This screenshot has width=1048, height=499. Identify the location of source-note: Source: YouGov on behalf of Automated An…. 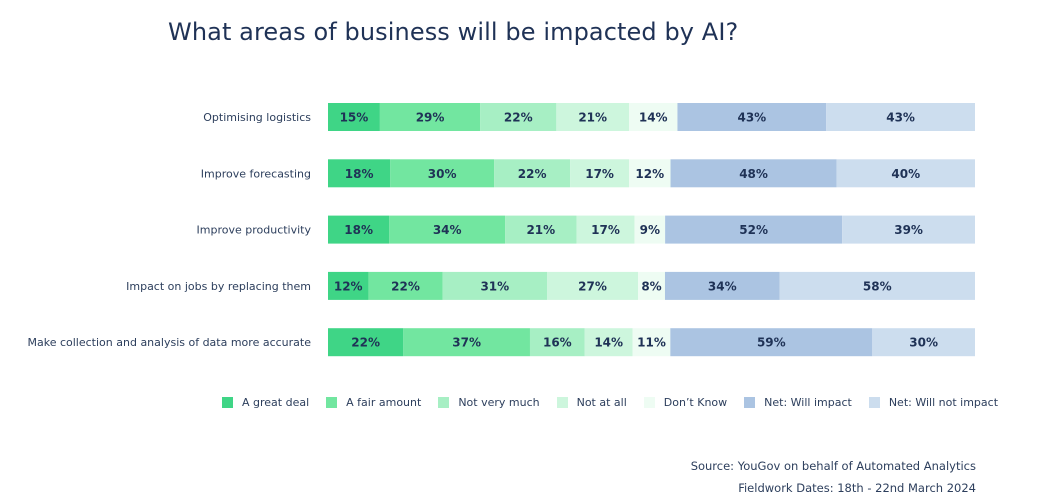
(833, 477).